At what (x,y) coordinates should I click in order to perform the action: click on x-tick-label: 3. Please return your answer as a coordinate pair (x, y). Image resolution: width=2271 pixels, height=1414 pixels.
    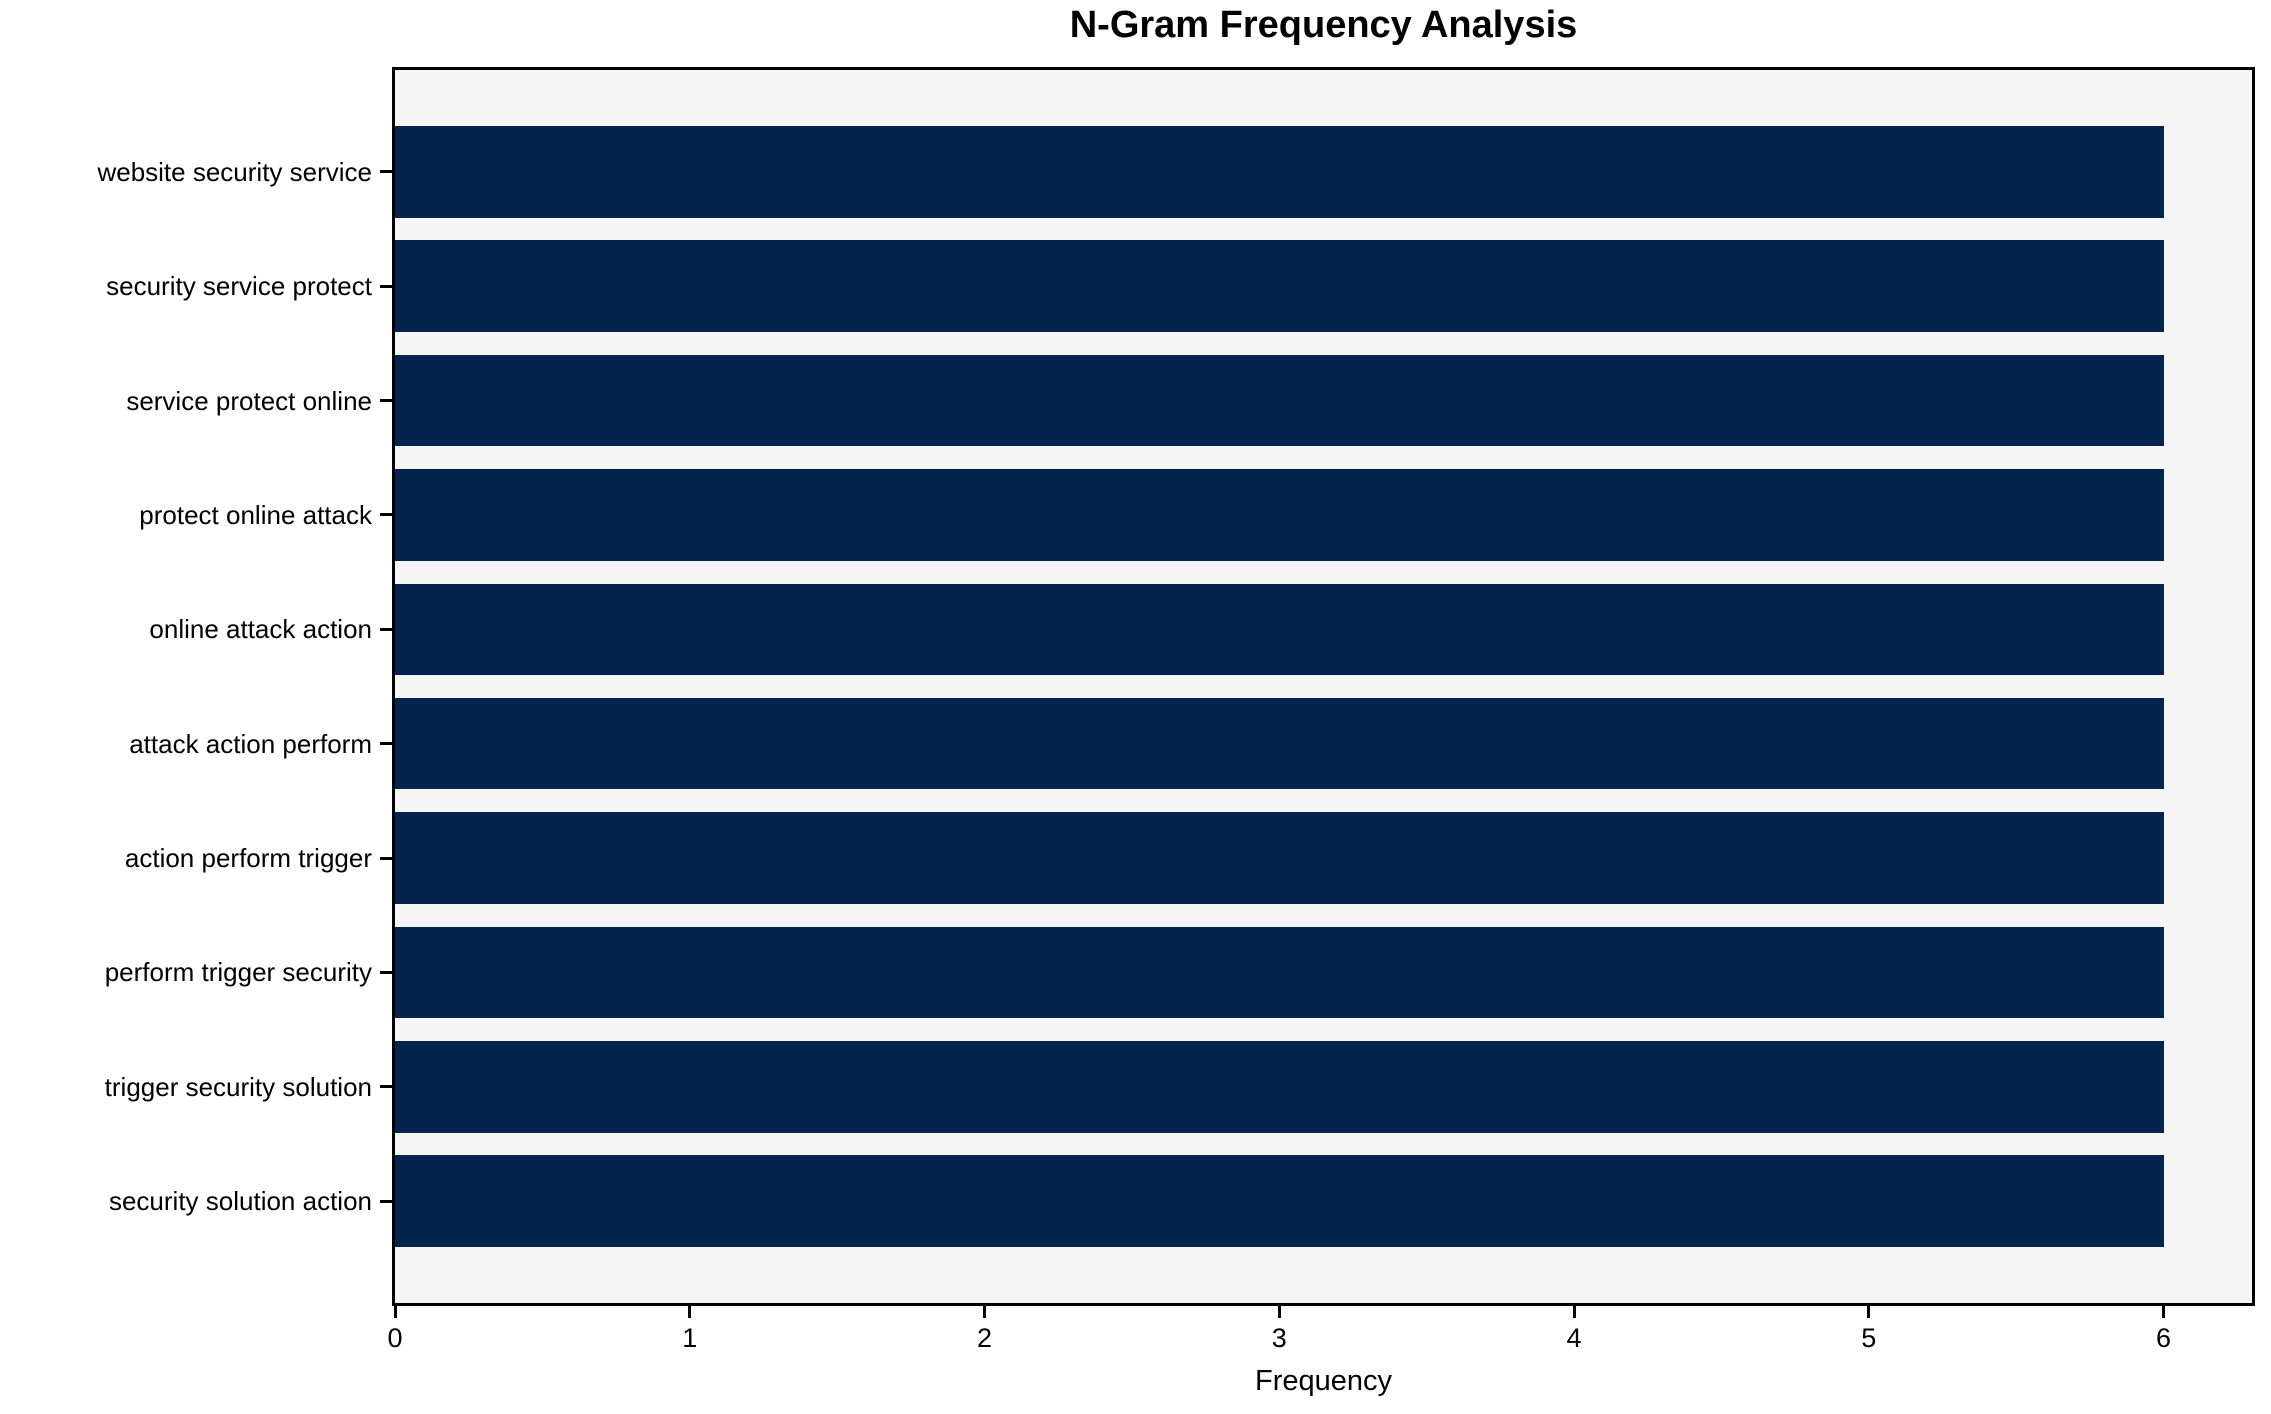
    Looking at the image, I should click on (1279, 1338).